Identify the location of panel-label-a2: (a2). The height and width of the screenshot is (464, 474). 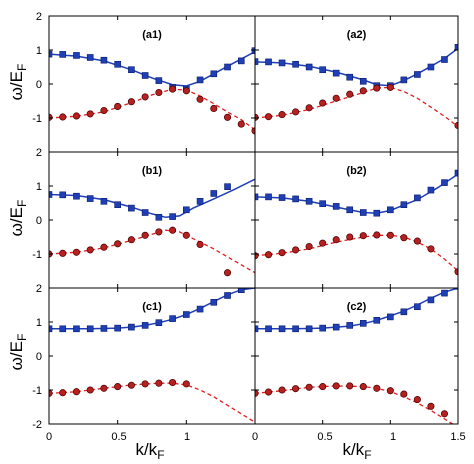
(357, 35).